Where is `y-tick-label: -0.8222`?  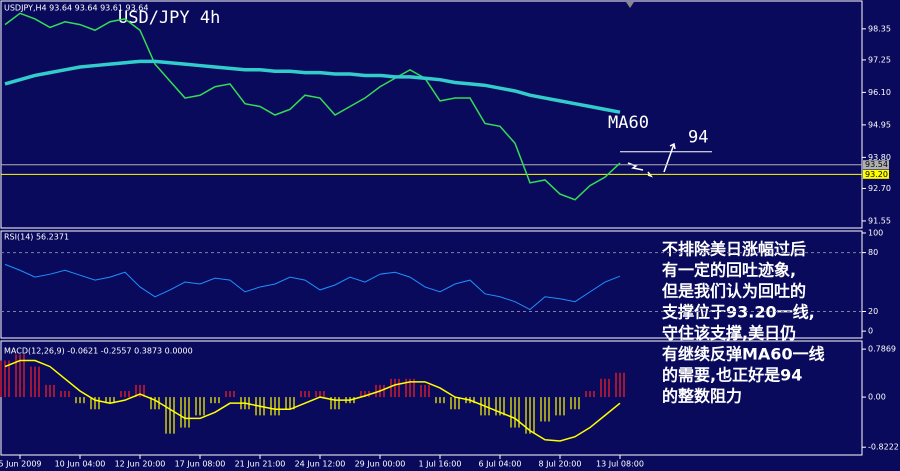 y-tick-label: -0.8222 is located at coordinates (883, 447).